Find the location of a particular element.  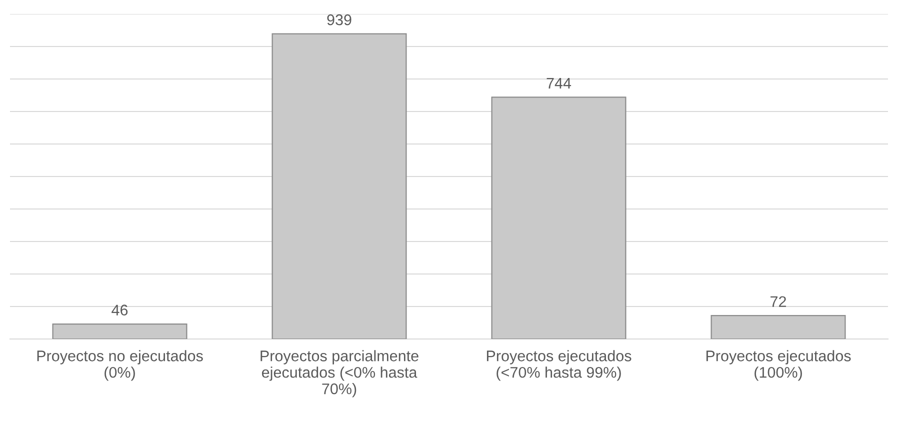

data-label: 939 is located at coordinates (339, 20).